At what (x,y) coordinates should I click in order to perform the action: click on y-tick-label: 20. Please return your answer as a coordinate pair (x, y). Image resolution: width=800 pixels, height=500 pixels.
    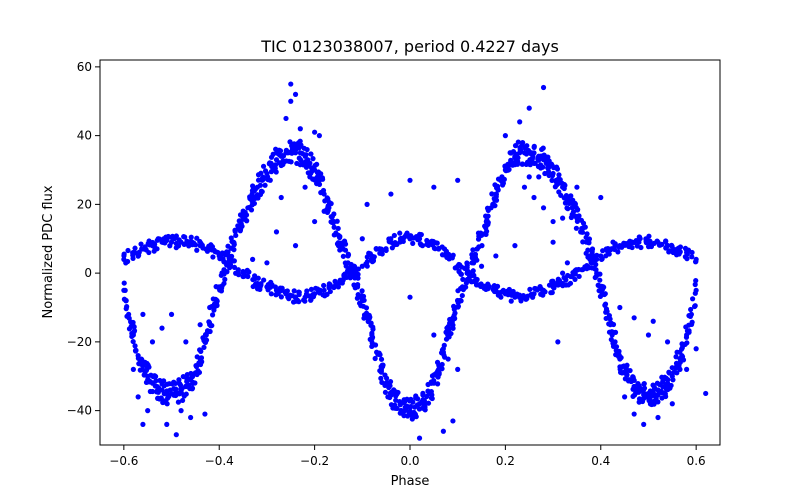
    Looking at the image, I should click on (84, 204).